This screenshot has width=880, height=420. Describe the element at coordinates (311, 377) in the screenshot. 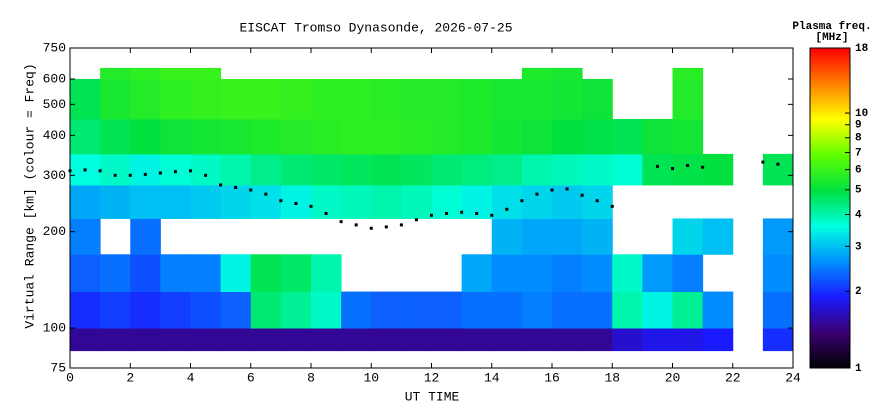

I see `x-tick-label: 8` at that location.